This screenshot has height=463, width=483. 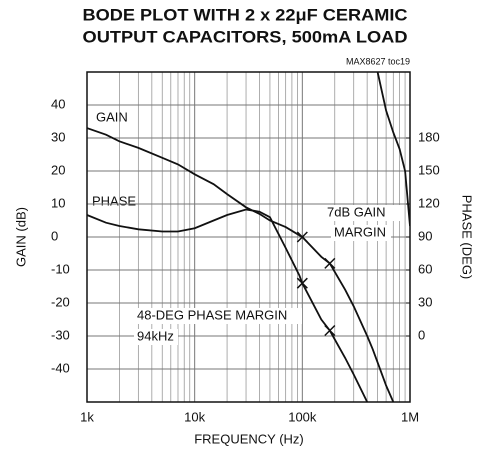 I want to click on y2-tick-label: 0, so click(x=421, y=334).